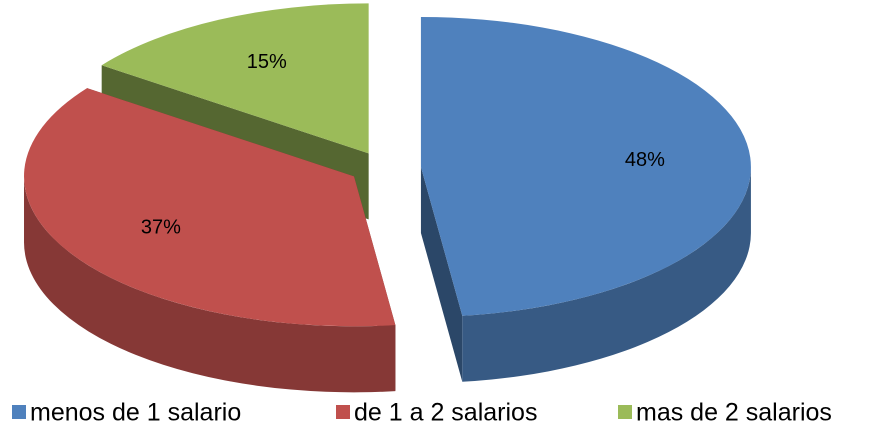 Image resolution: width=870 pixels, height=435 pixels. Describe the element at coordinates (445, 413) in the screenshot. I see `legend-label: de 1 a 2 salarios` at that location.